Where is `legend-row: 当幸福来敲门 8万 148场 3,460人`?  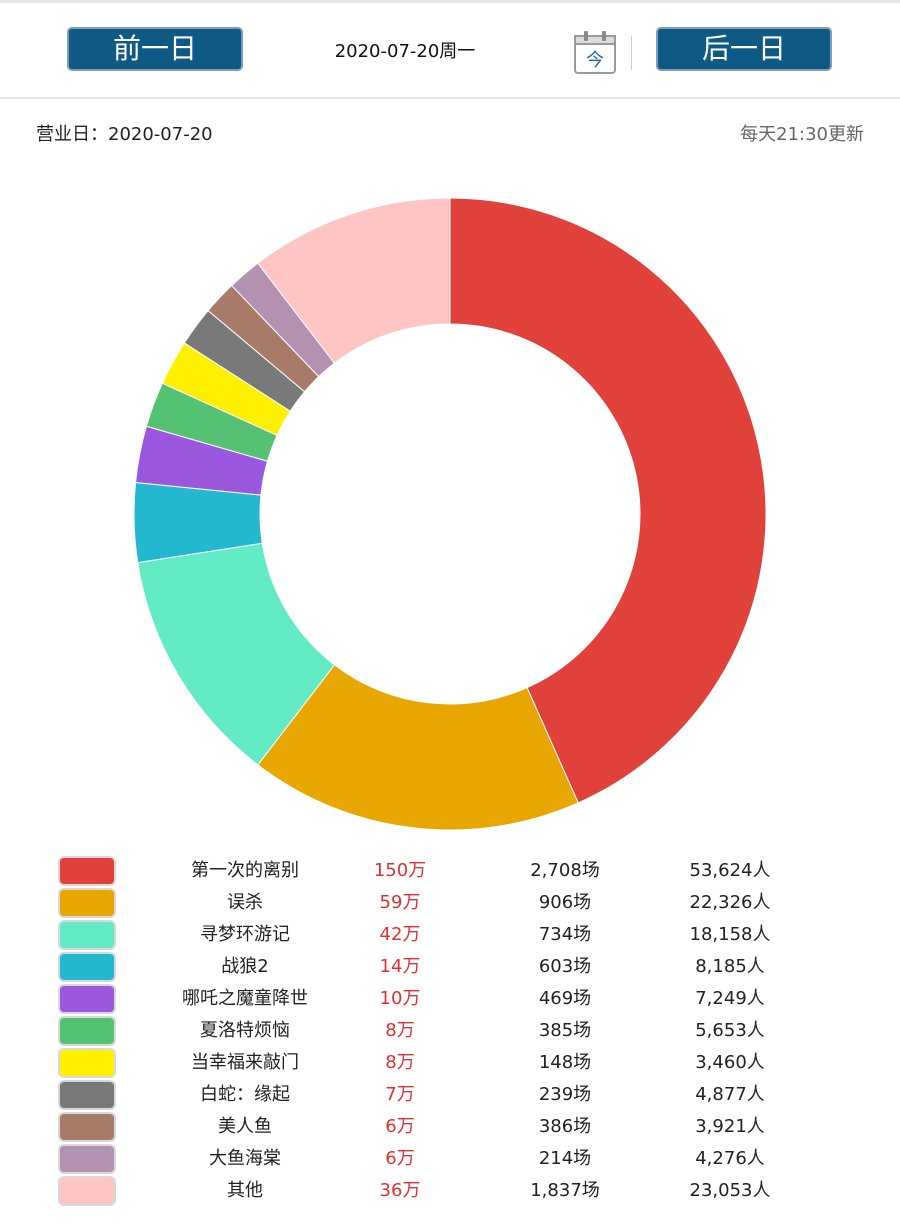
legend-row: 当幸福来敲门 8万 148场 3,460人 is located at coordinates (450, 1063).